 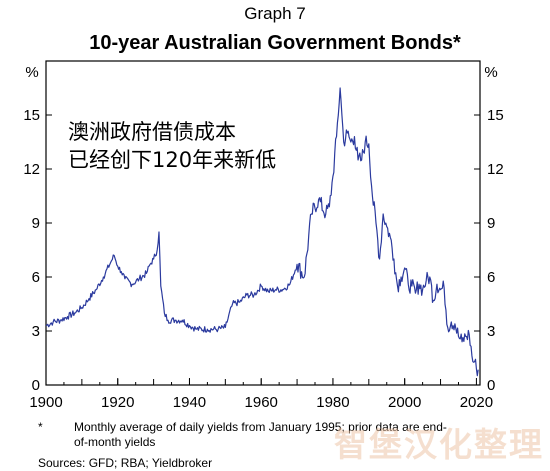 I want to click on watermark: 智堡汉化整理, so click(x=439, y=444).